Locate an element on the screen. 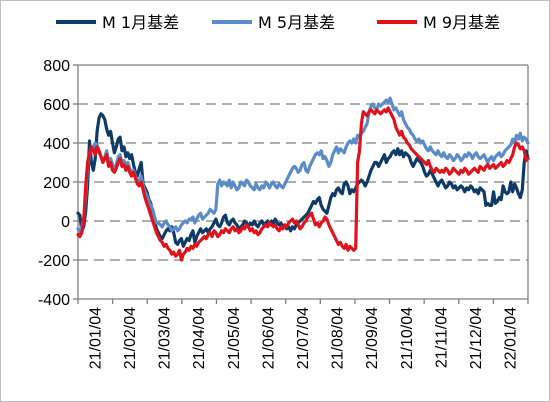  x-tick-label-0: 21/01/04 is located at coordinates (95, 338).